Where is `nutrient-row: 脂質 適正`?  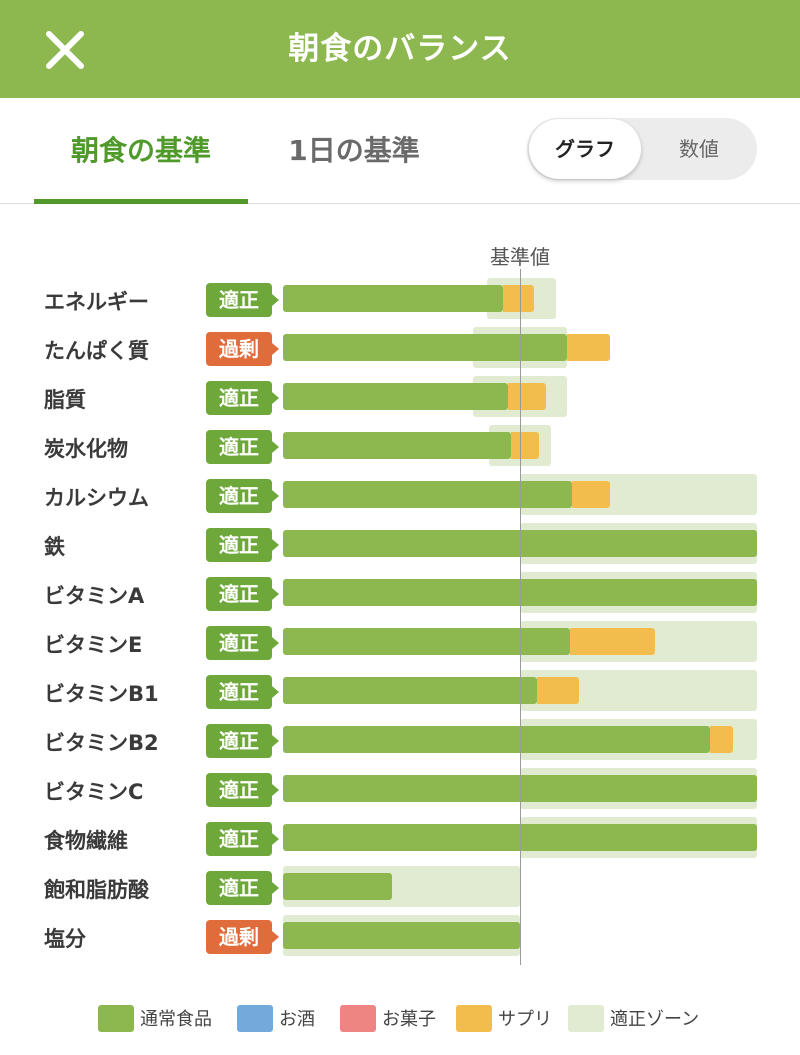 nutrient-row: 脂質 適正 is located at coordinates (400, 400).